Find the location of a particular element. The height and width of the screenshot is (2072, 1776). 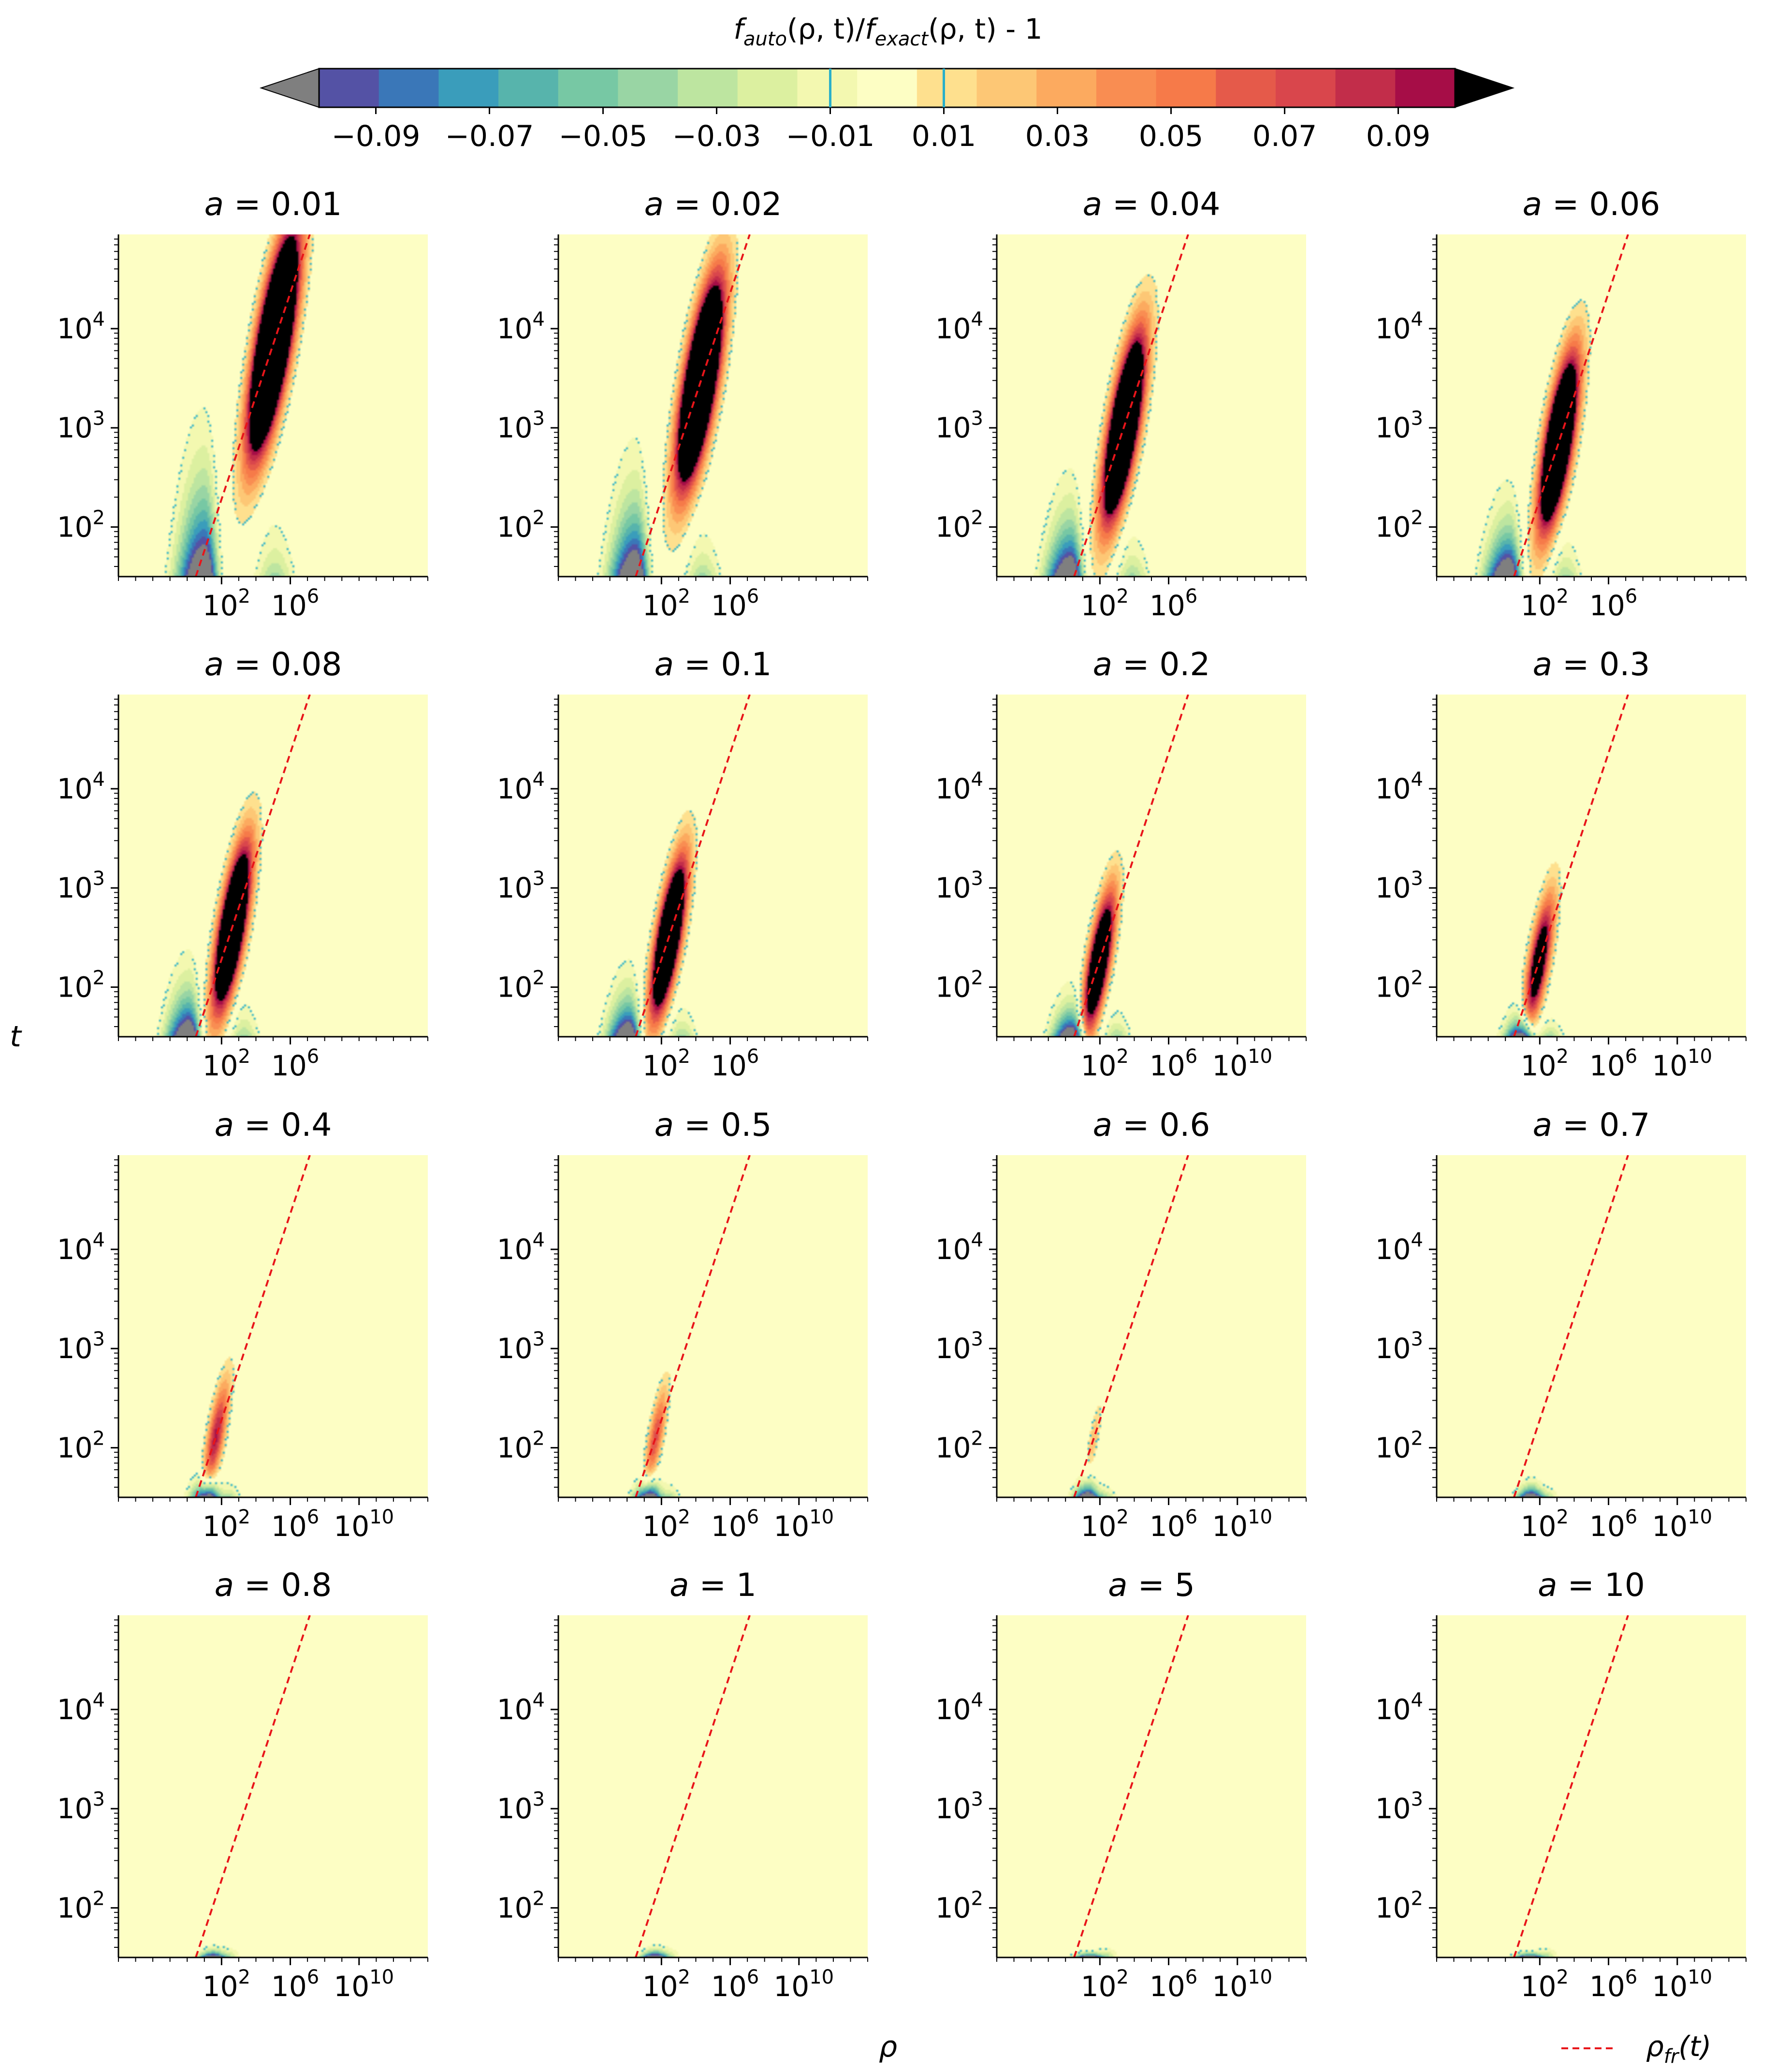

panel-title: a = 0.8 is located at coordinates (273, 1585).